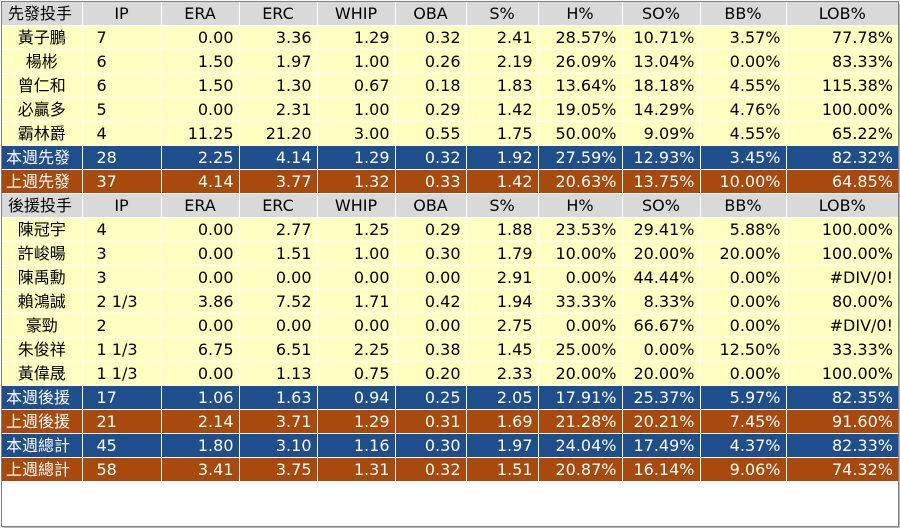  Describe the element at coordinates (278, 397) in the screenshot. I see `cell-erc: 1.63` at that location.